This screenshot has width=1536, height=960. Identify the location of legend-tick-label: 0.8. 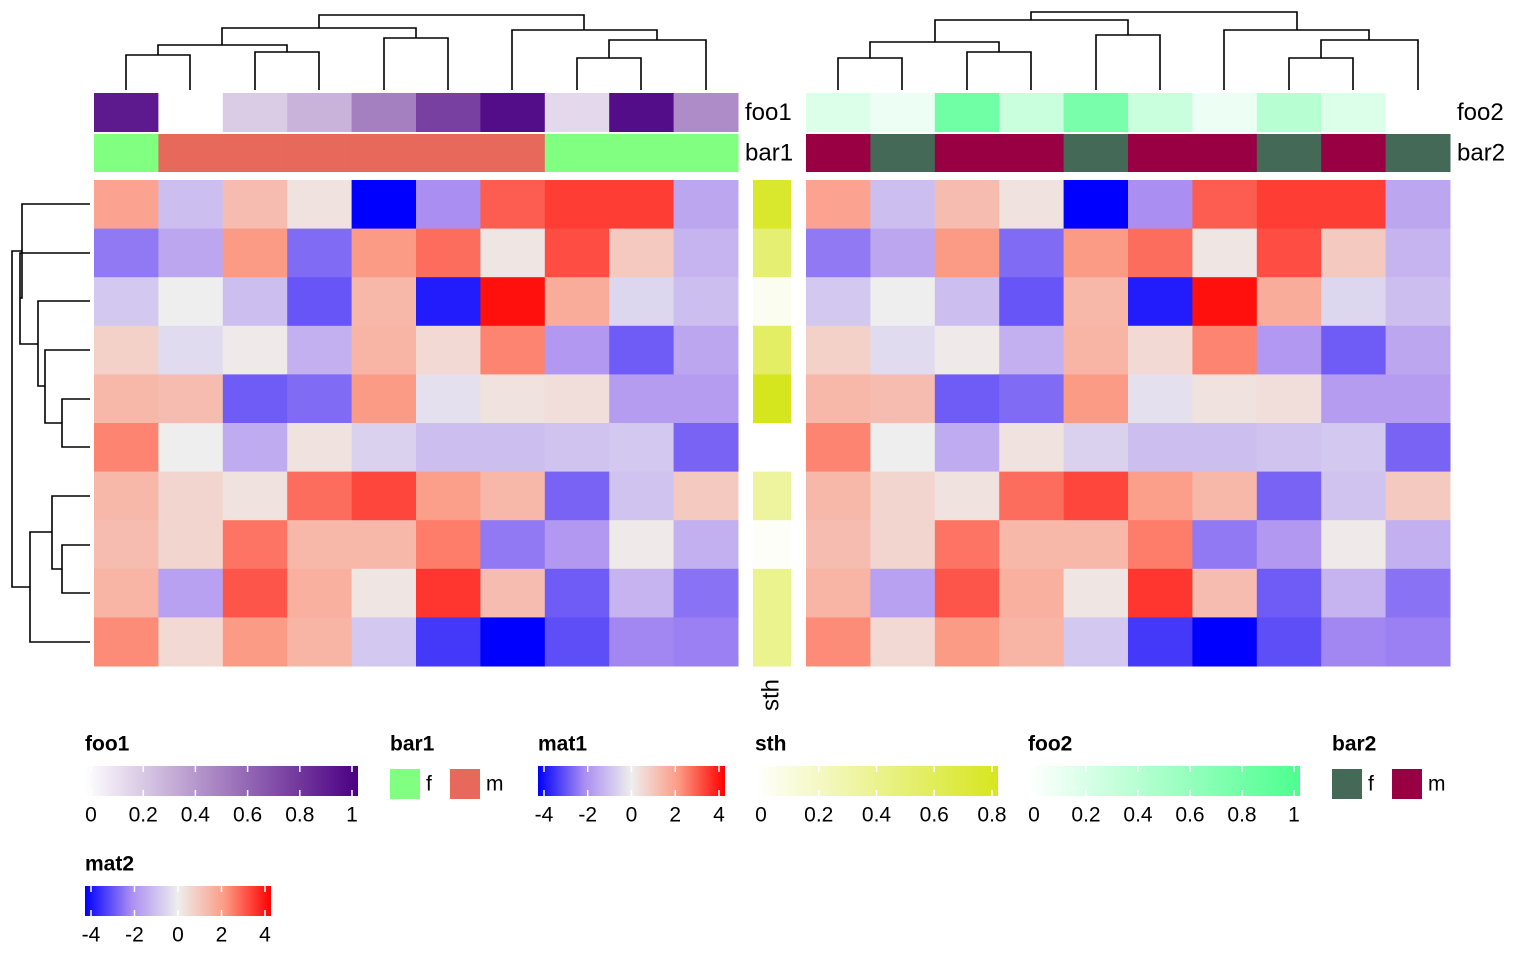
(991, 815).